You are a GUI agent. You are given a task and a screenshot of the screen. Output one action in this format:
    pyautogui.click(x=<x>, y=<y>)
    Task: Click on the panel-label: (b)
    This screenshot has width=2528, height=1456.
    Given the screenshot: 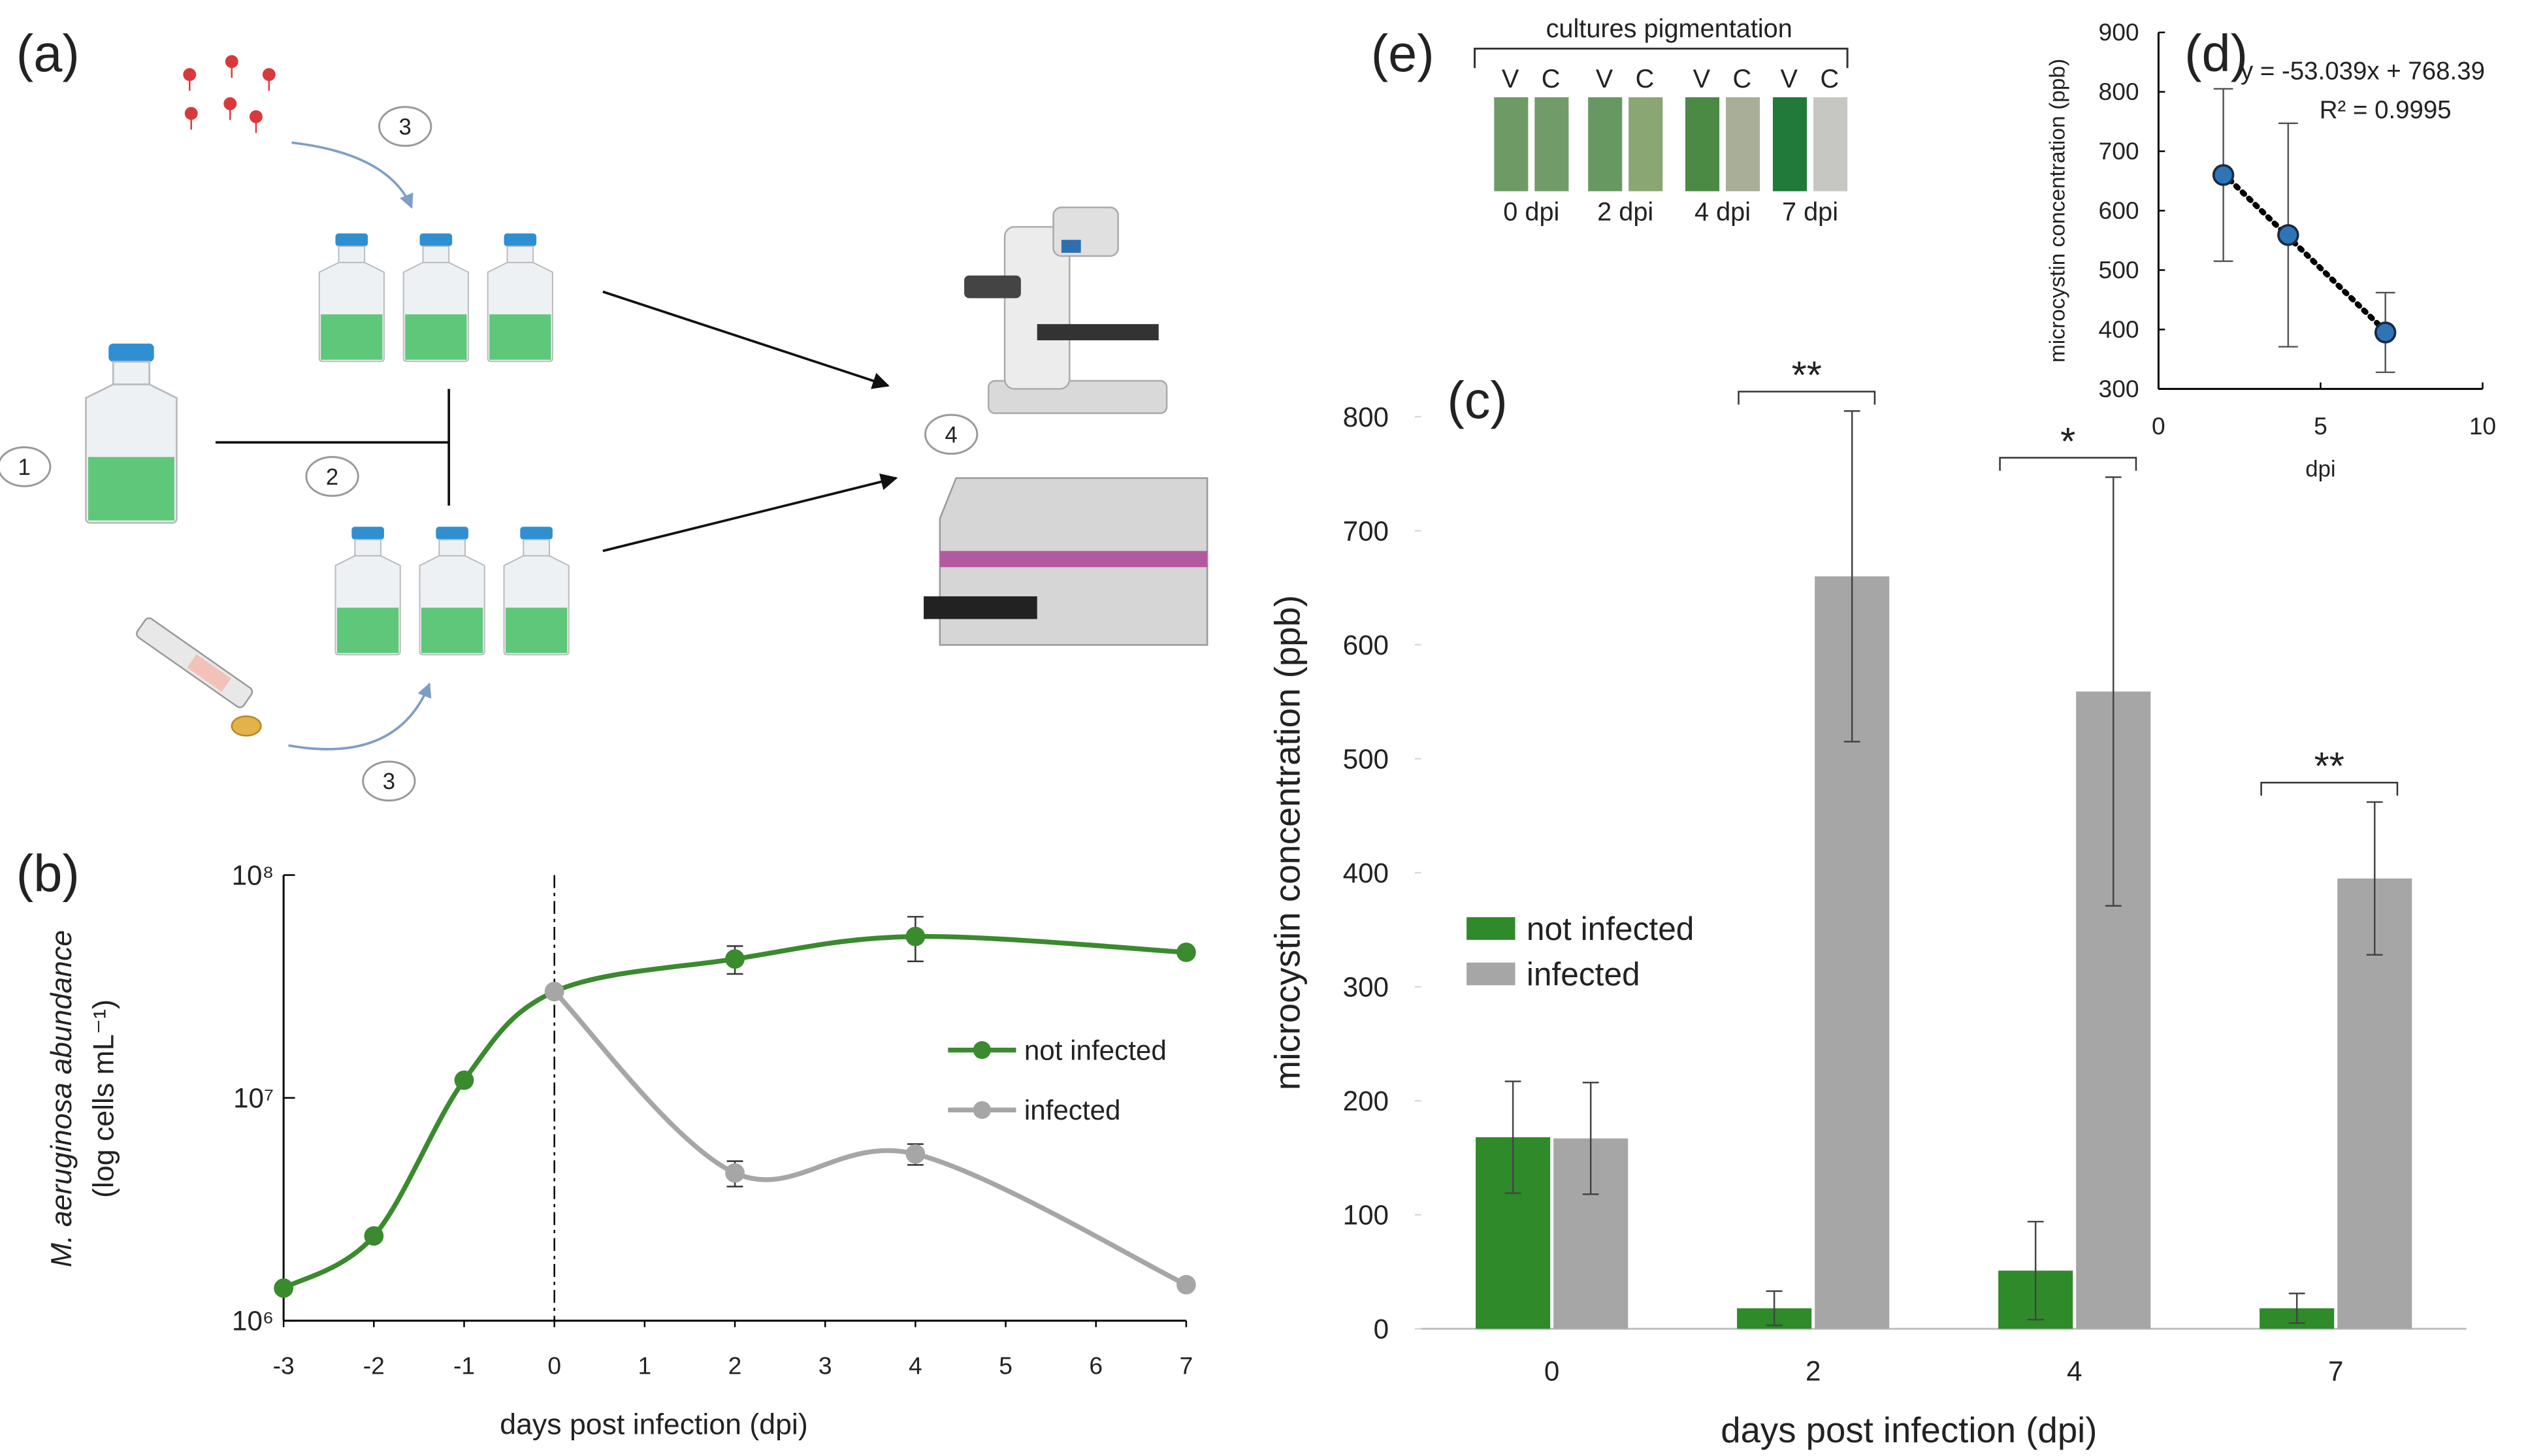 What is the action you would take?
    pyautogui.click(x=48, y=873)
    